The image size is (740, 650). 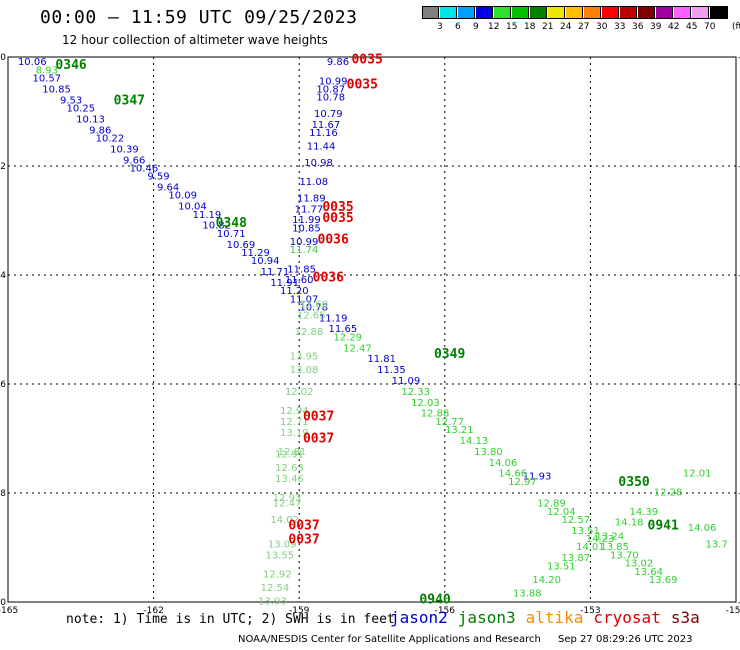 I want to click on colorbar-label: 39, so click(x=656, y=27).